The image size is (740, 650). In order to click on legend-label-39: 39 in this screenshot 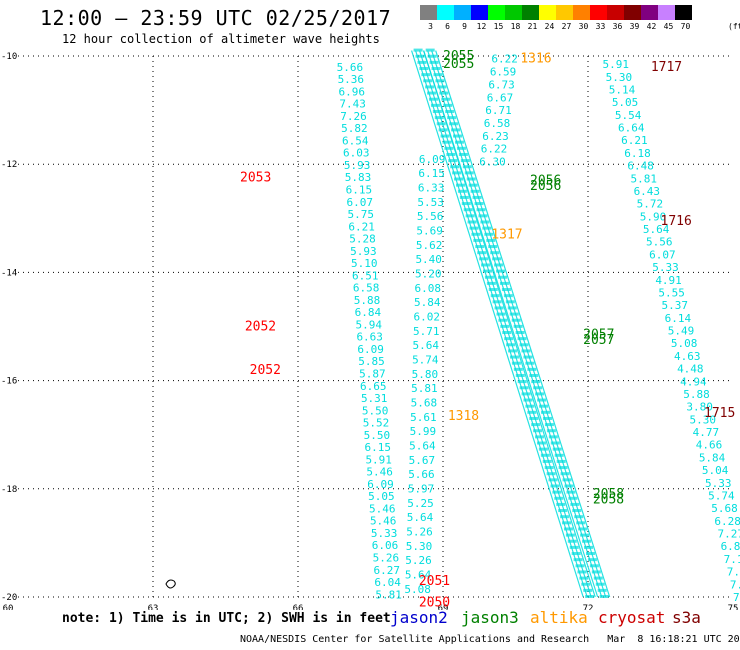, I will do `click(634, 26)`.